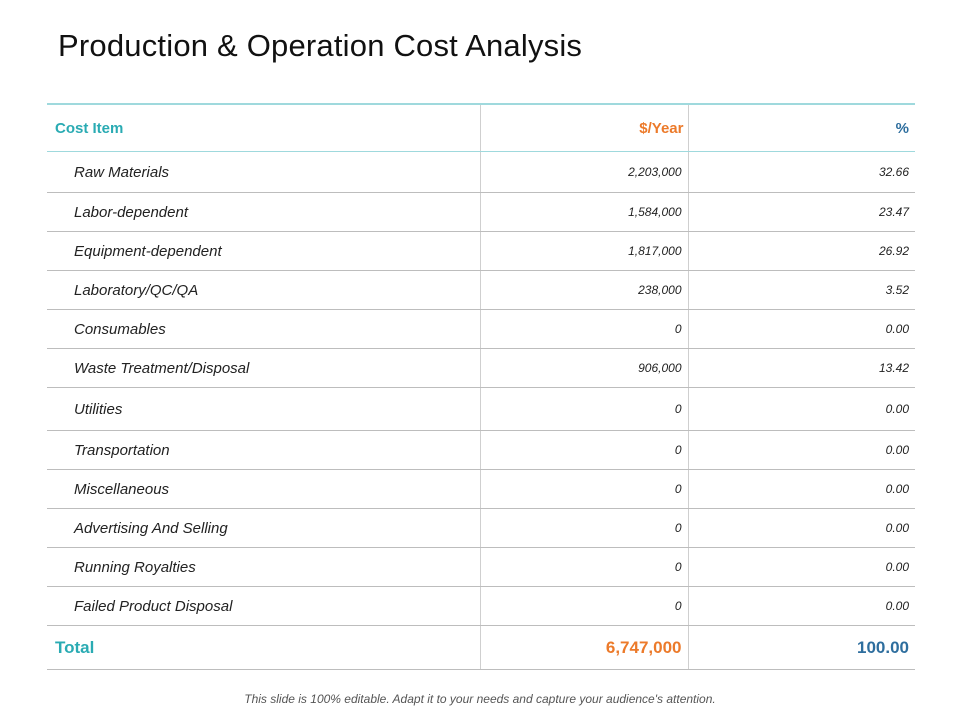  Describe the element at coordinates (263, 528) in the screenshot. I see `row-cost-item: Advertising And Selling` at that location.